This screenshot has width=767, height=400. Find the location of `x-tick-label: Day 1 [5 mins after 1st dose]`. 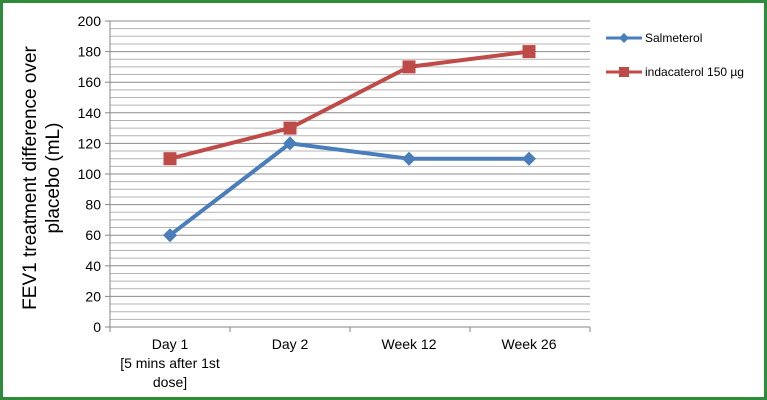

x-tick-label: Day 1 [5 mins after 1st dose] is located at coordinates (170, 363).